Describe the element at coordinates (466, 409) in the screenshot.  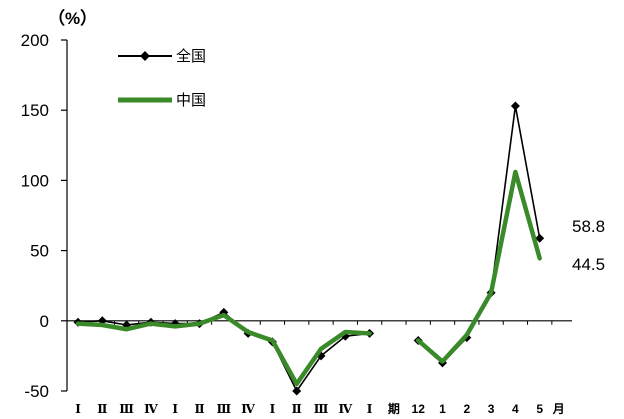
I see `x-tick-label: 2` at that location.